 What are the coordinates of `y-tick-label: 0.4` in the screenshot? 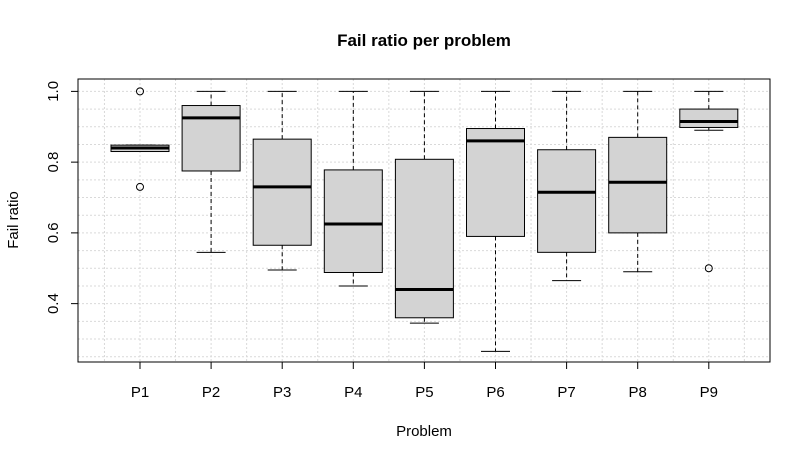 It's located at (53, 303).